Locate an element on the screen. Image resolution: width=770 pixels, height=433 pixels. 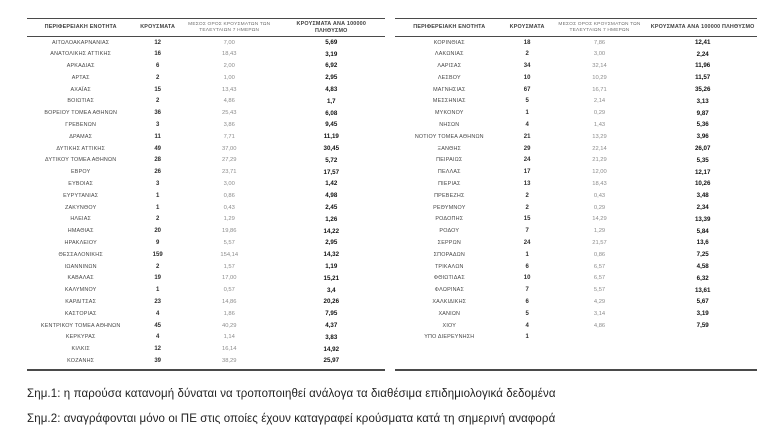
cell-avg7: 3,14 is located at coordinates (599, 313).